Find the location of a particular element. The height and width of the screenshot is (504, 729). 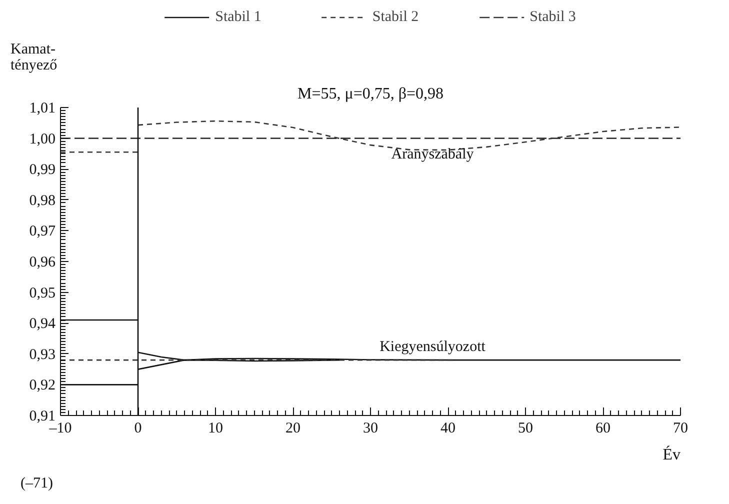

y-tick-label: 0,96 is located at coordinates (42, 262).